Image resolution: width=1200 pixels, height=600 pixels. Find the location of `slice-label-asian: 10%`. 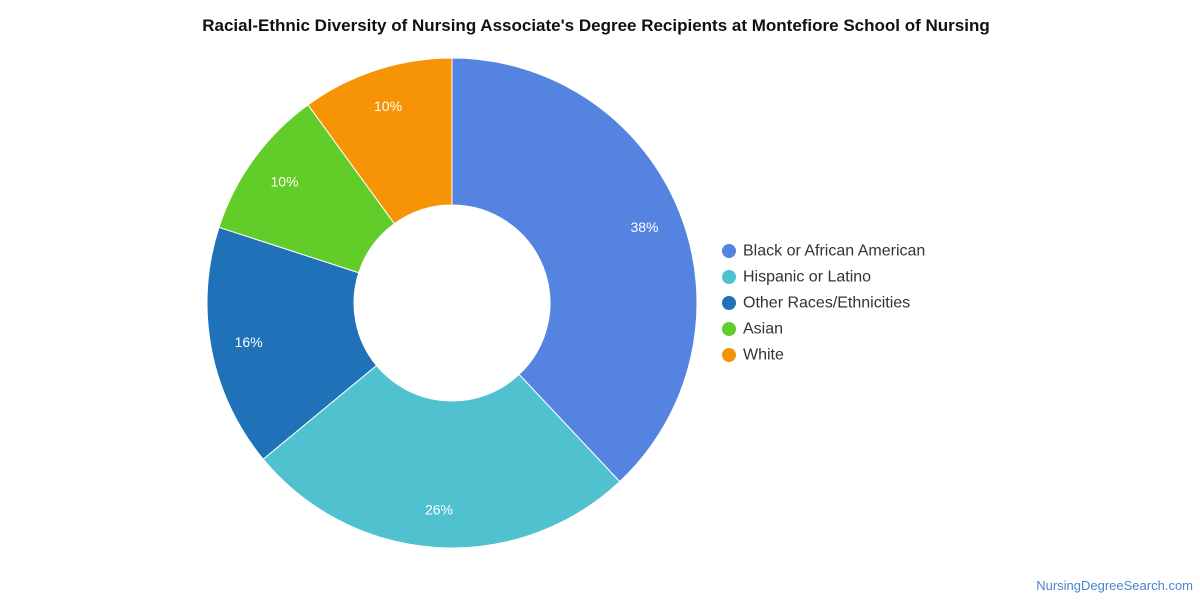

slice-label-asian: 10% is located at coordinates (285, 181).